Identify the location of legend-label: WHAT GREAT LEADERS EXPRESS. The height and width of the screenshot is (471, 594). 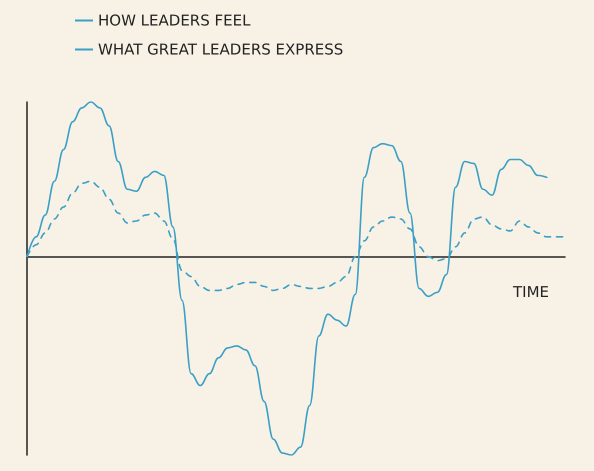
(221, 49).